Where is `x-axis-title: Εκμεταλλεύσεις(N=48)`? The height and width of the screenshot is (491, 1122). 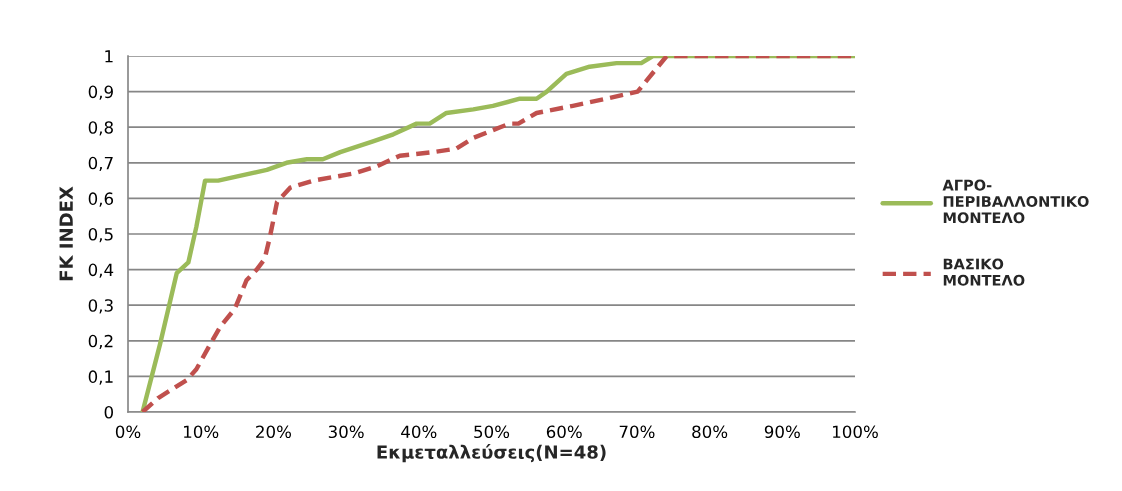
x-axis-title: Εκμεταλλεύσεις(N=48) is located at coordinates (491, 453).